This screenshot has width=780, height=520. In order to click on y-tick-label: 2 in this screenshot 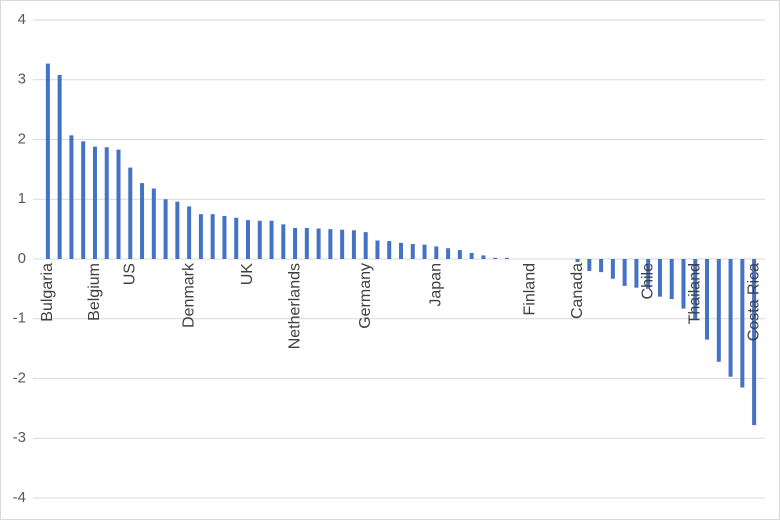, I will do `click(22, 138)`.